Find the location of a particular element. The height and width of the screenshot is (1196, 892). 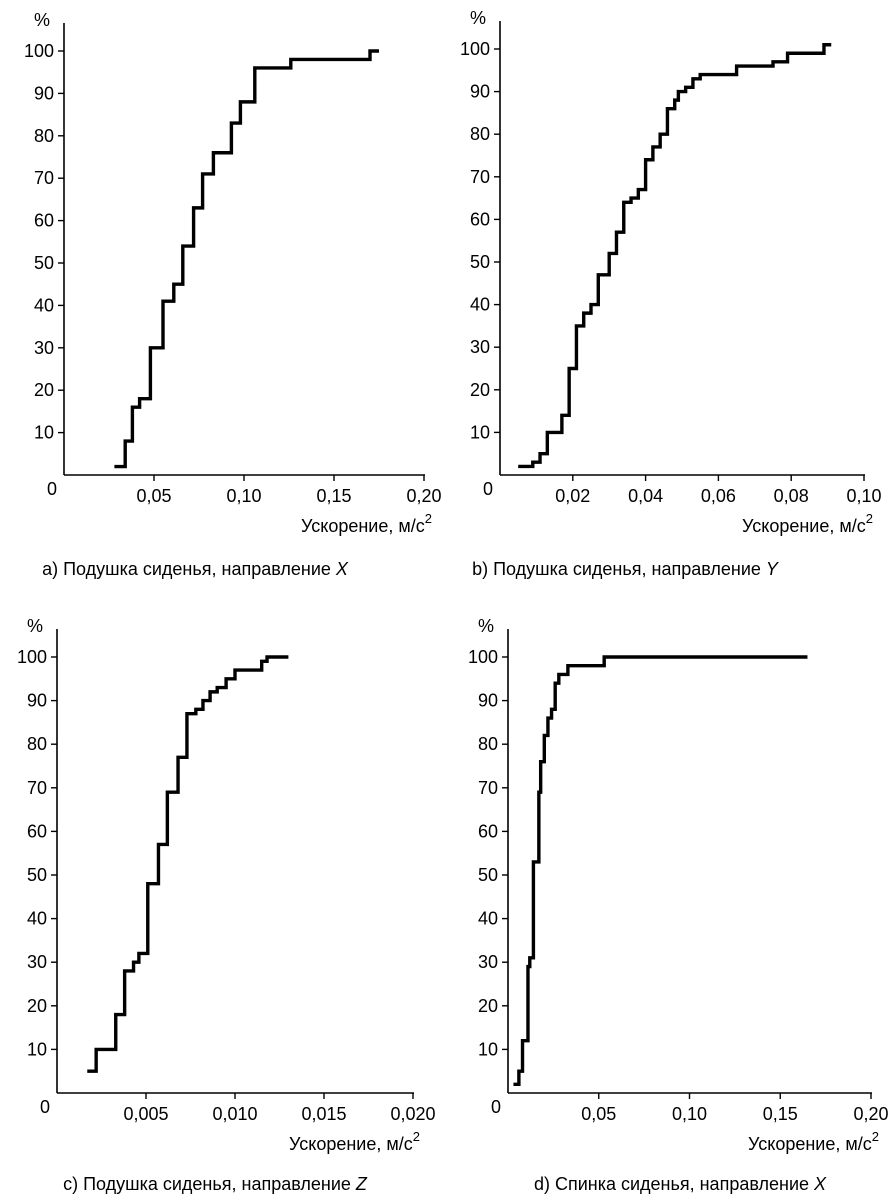

x-tick-label: 0,04 is located at coordinates (645, 496).